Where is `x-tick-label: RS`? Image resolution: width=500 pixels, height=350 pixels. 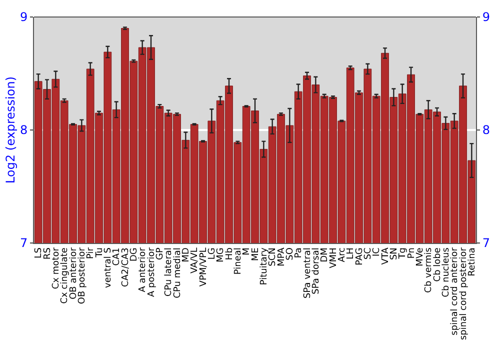
x-tick-label: RS is located at coordinates (47, 253).